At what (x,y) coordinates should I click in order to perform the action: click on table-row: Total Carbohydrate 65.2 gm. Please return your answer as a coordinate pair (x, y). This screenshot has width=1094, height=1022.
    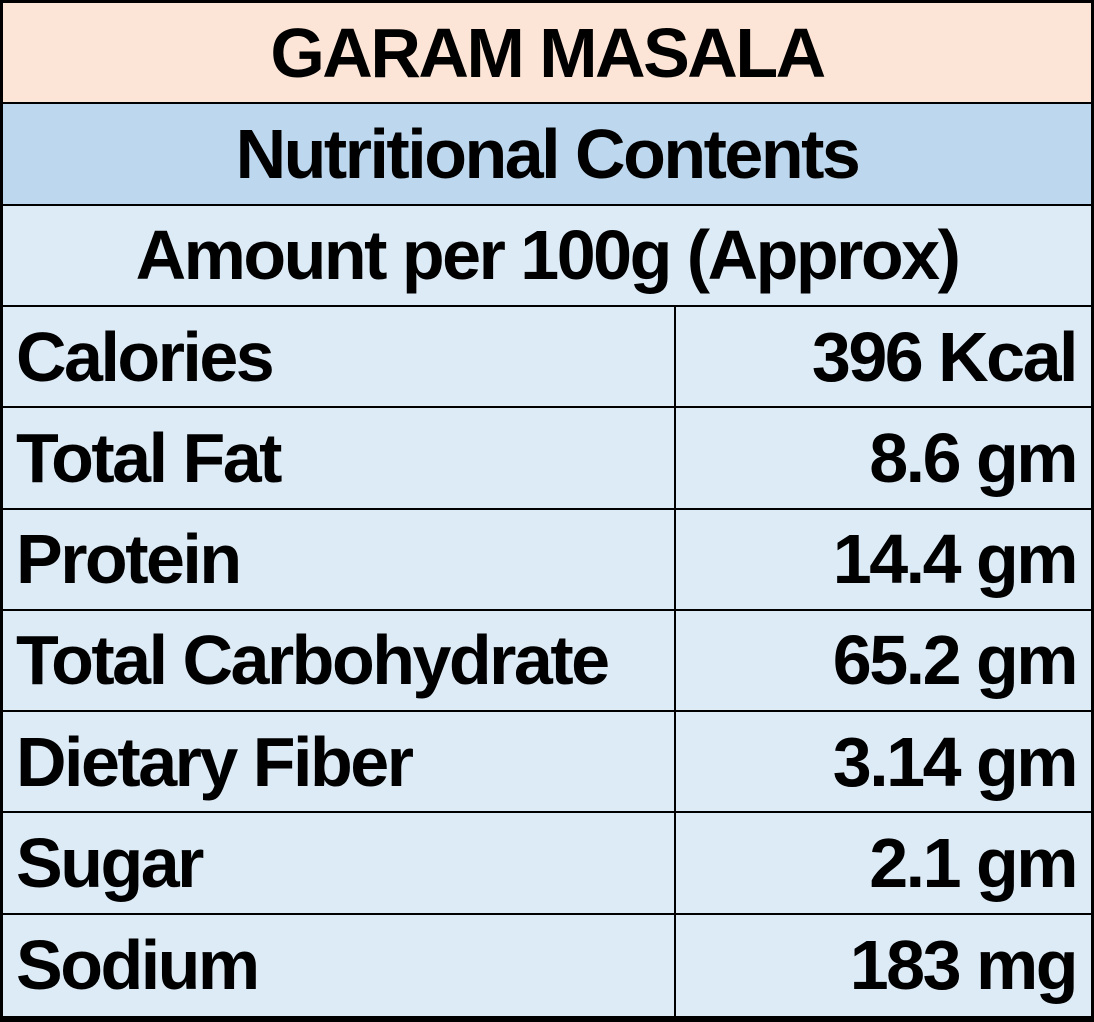
    Looking at the image, I should click on (547, 661).